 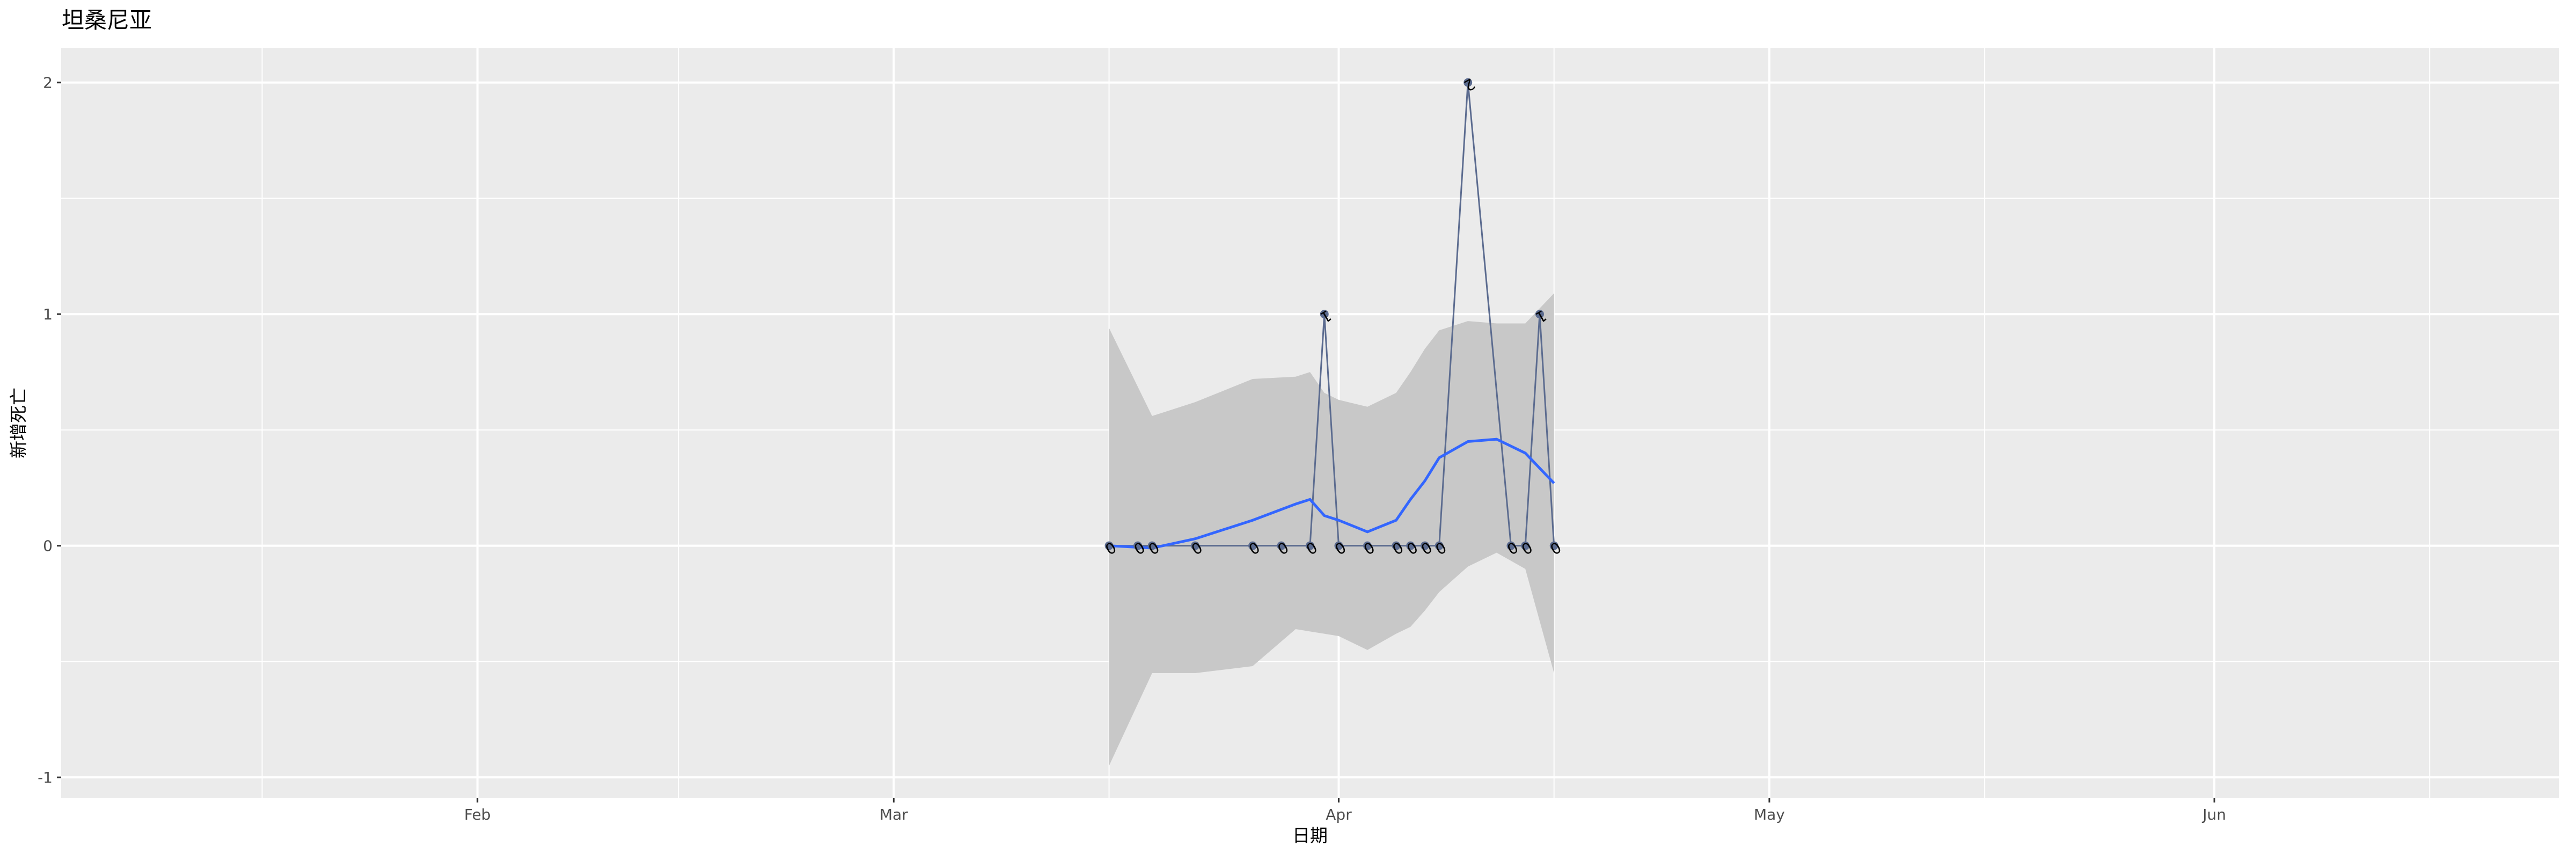 I want to click on x-axis-title: 日期, so click(x=1310, y=835).